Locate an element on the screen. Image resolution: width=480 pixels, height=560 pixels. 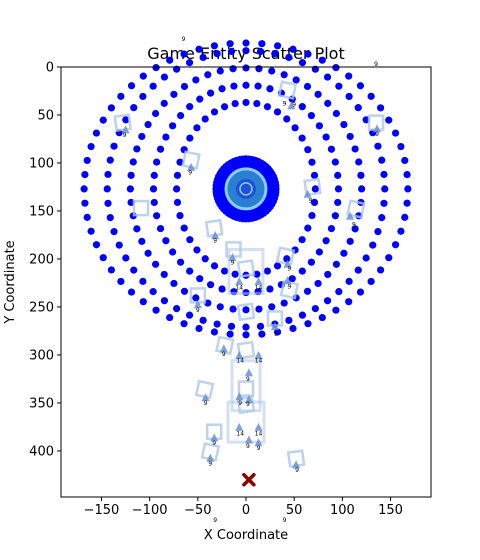
x-axis: −150 −100 −50 0 50 100 150 is located at coordinates (243, 507).